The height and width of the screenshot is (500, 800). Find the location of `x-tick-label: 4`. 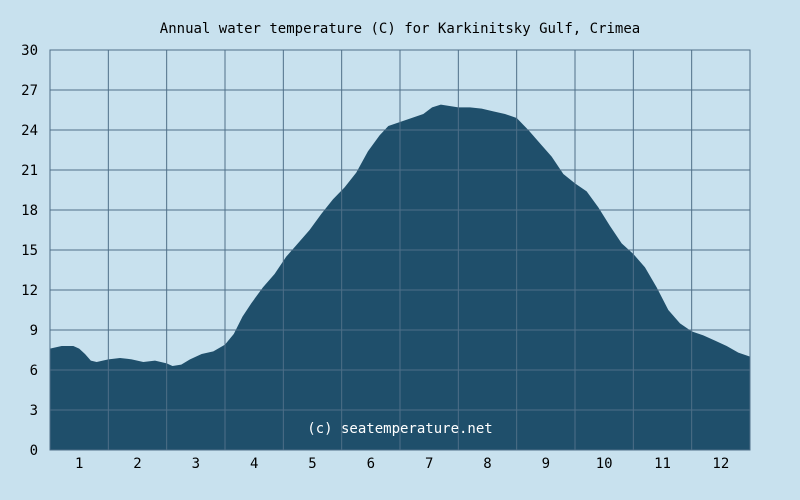

x-tick-label: 4 is located at coordinates (254, 464).